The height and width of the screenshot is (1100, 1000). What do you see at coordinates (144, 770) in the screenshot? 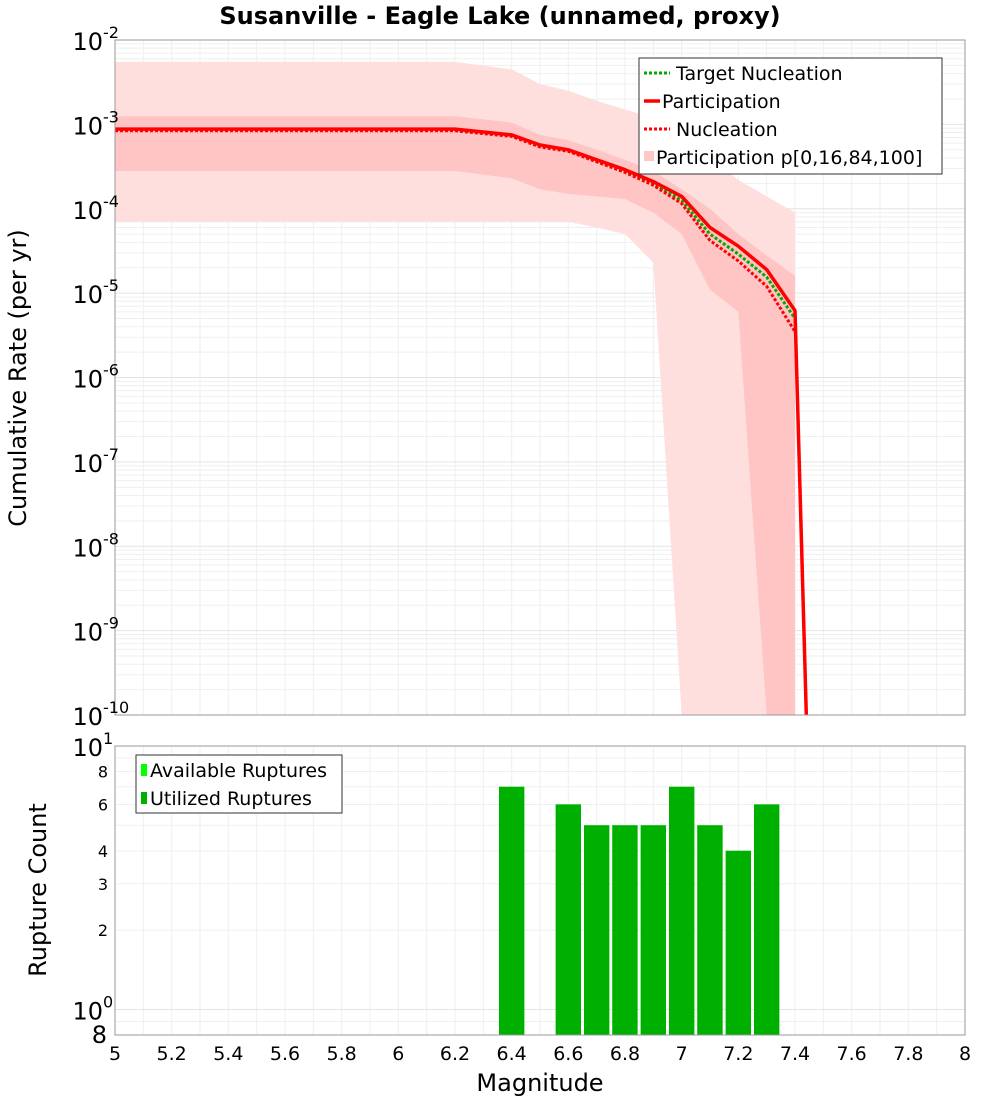
I see `legend-swatch-available-ruptures` at bounding box center [144, 770].